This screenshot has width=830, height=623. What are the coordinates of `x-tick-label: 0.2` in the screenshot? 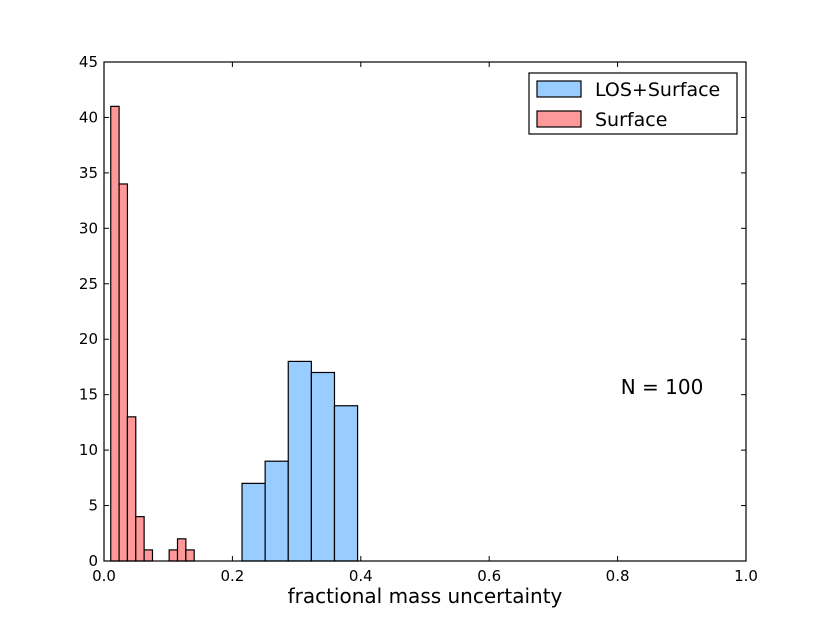 It's located at (232, 576).